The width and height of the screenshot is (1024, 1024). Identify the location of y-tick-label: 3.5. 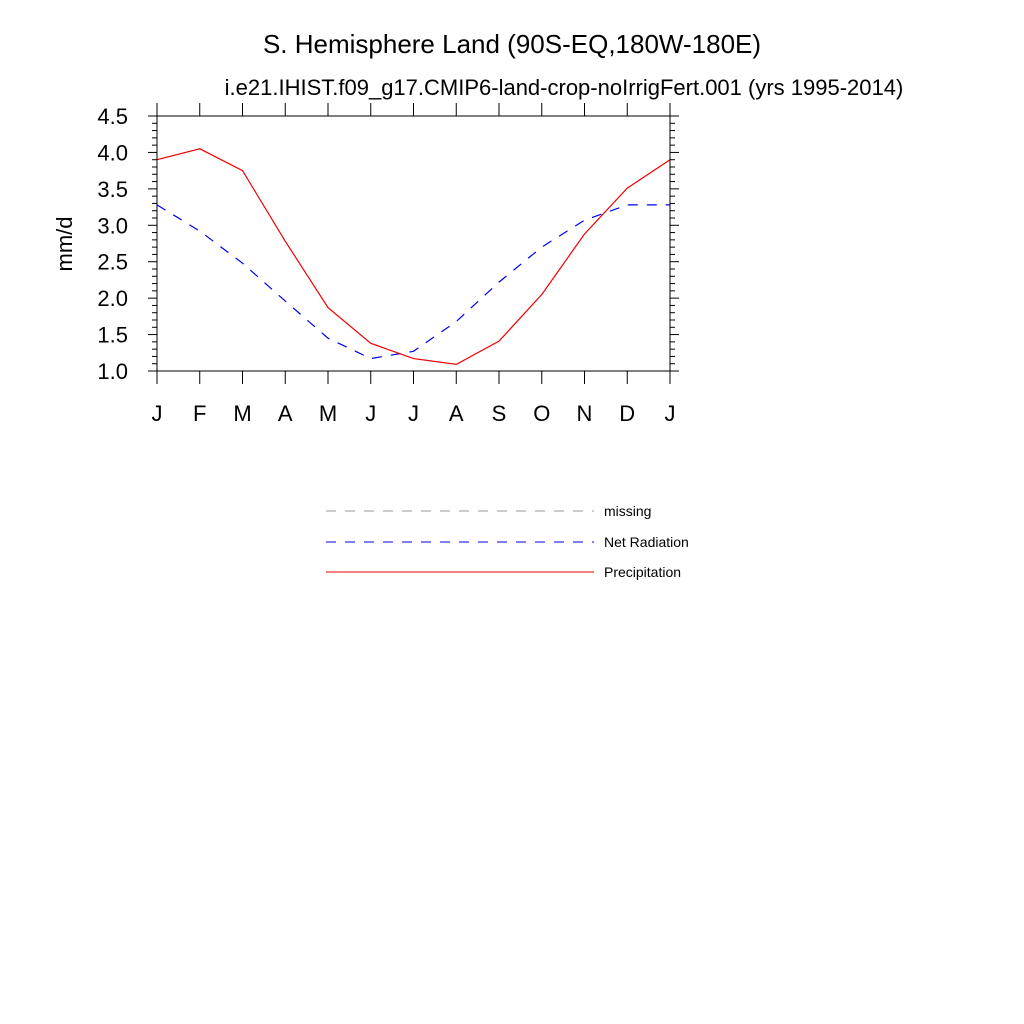
(112, 189).